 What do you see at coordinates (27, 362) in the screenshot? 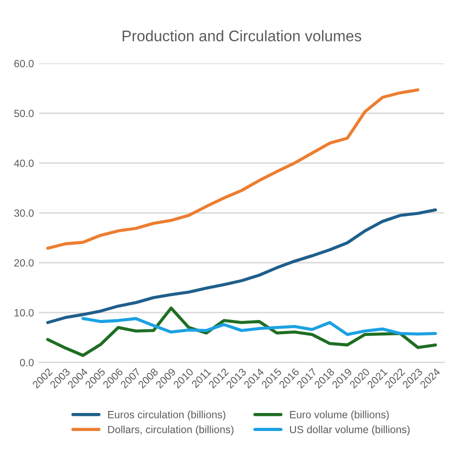
I see `y-tick-label: 0.0` at bounding box center [27, 362].